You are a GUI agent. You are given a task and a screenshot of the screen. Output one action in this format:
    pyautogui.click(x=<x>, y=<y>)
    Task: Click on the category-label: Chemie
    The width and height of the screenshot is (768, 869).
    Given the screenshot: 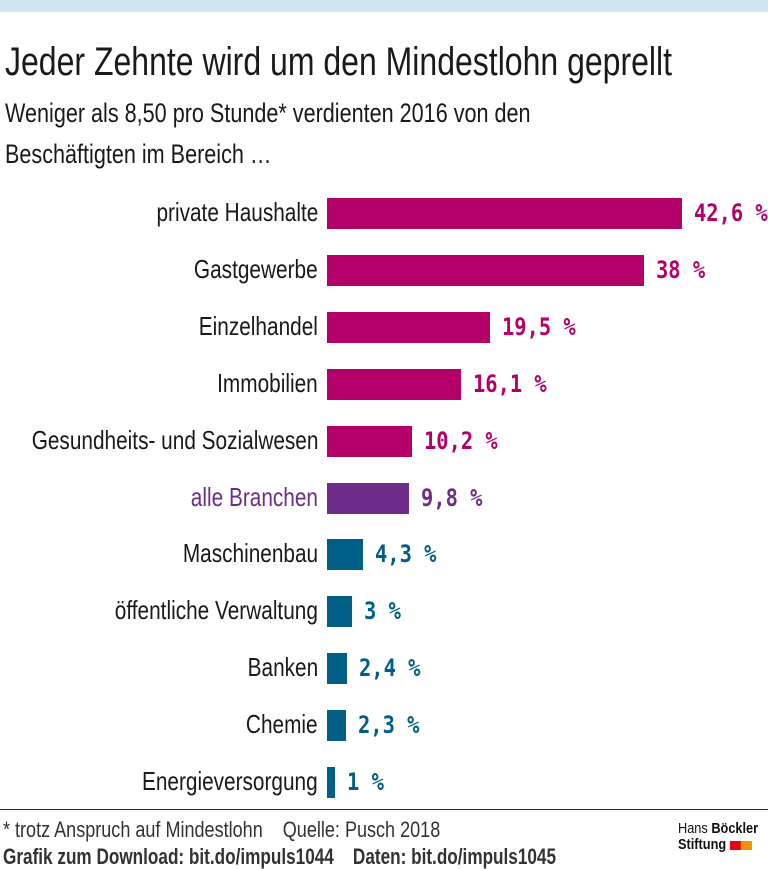 What is the action you would take?
    pyautogui.click(x=282, y=724)
    